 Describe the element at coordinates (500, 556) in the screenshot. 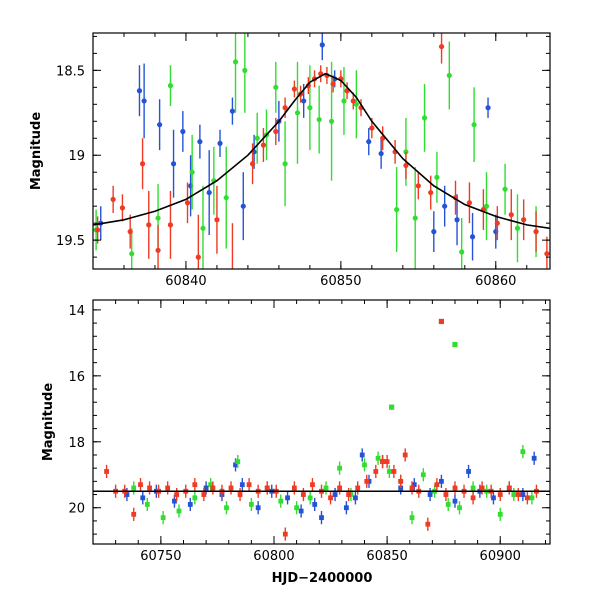

I see `bottom-x-tick-label: 60900` at that location.